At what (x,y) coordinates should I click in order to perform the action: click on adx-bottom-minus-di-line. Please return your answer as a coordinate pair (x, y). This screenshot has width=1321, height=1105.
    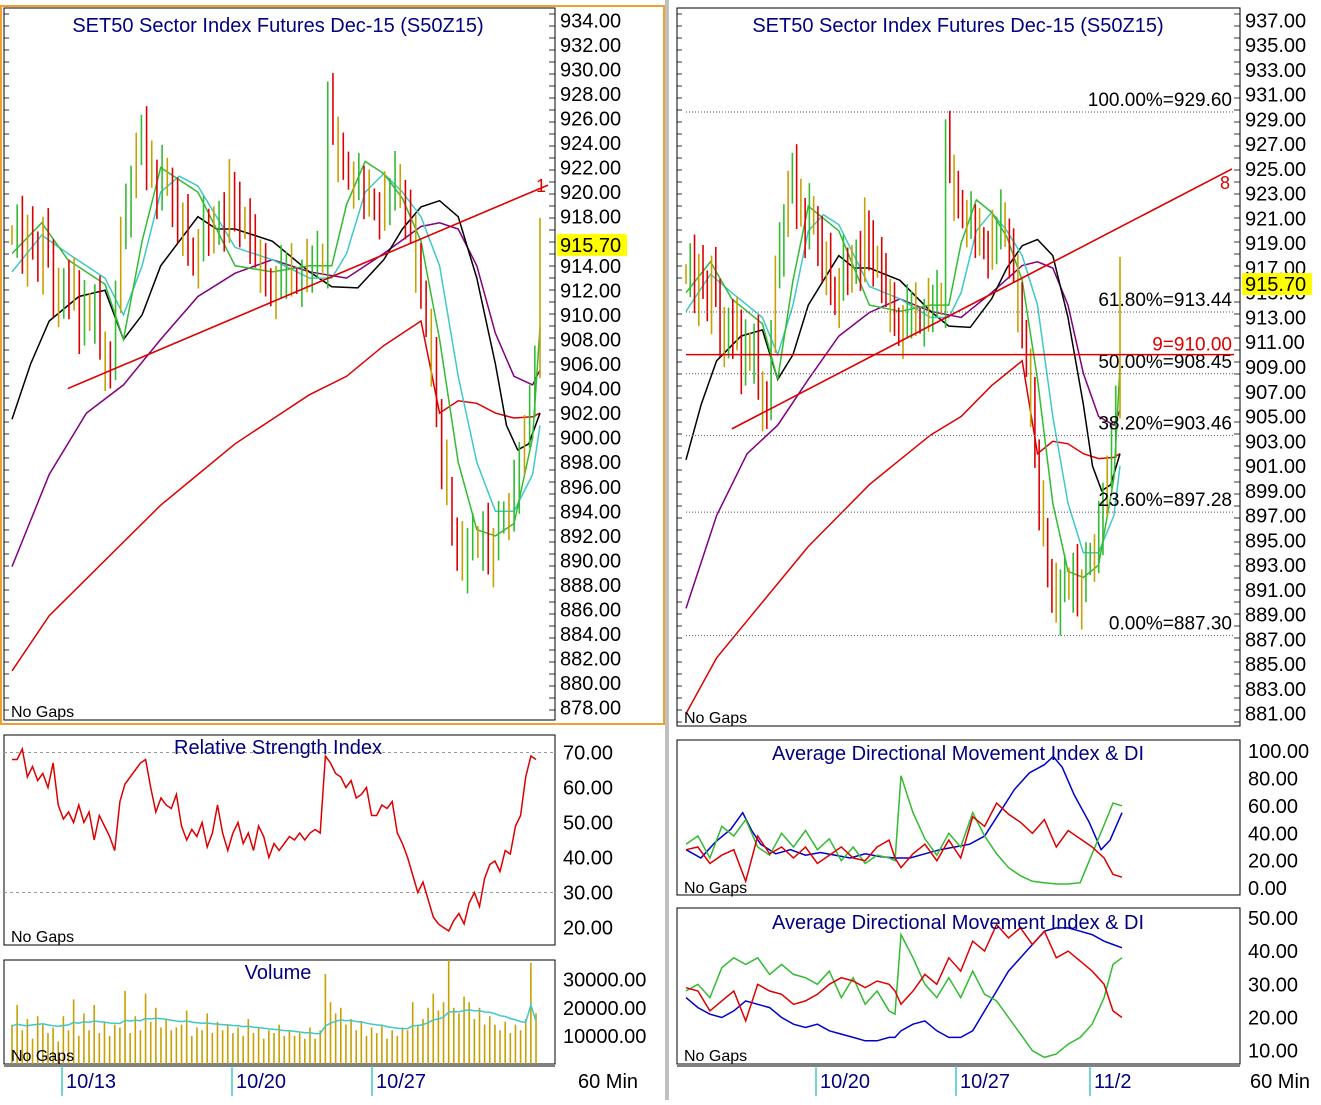
    Looking at the image, I should click on (904, 973).